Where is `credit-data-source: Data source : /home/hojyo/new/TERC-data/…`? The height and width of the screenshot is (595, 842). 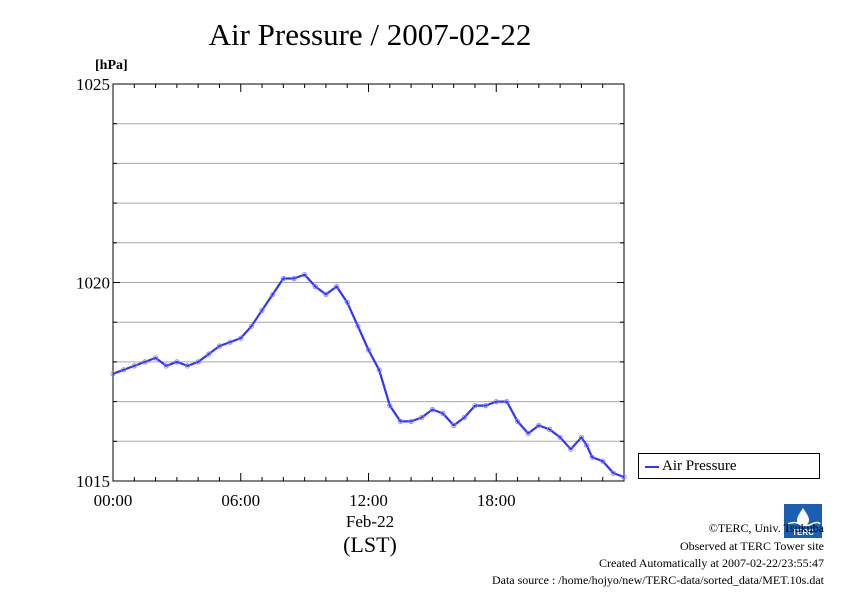 credit-data-source: Data source : /home/hojyo/new/TERC-data/… is located at coordinates (657, 580).